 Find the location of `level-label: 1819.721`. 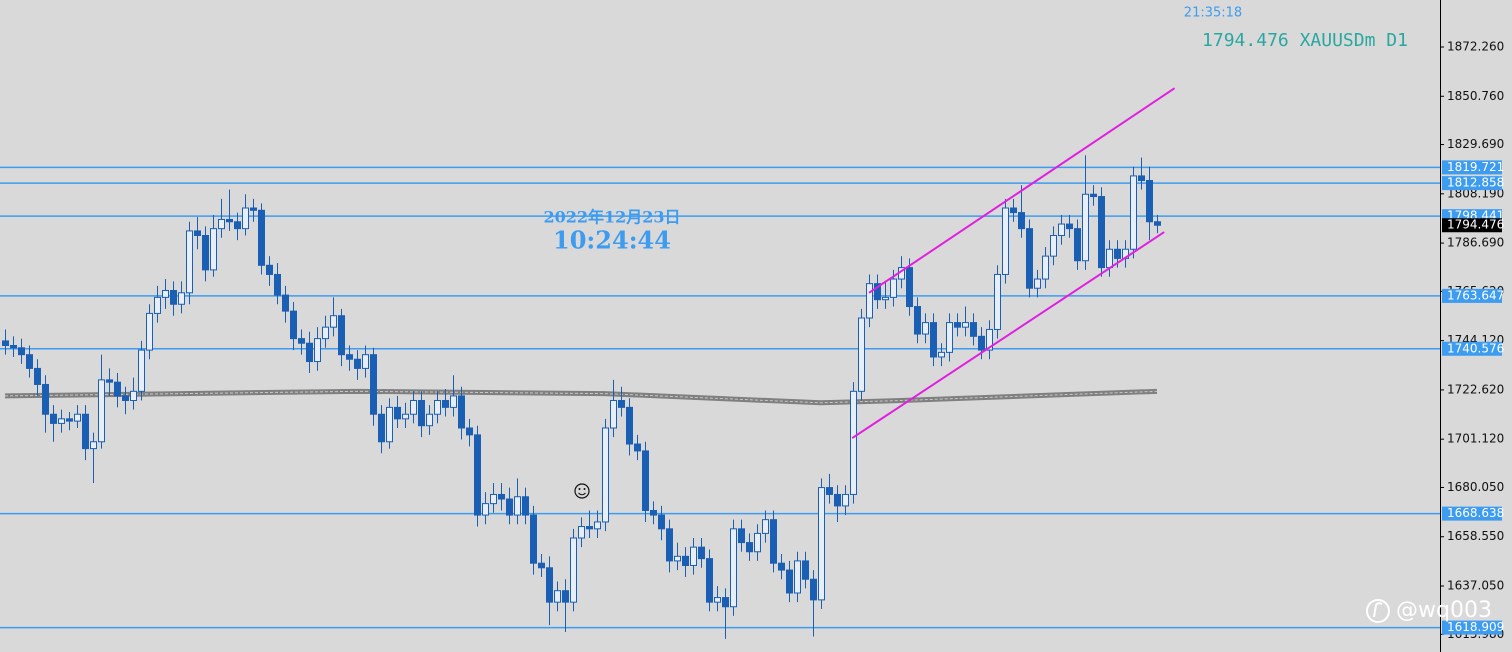

level-label: 1819.721 is located at coordinates (1475, 167).